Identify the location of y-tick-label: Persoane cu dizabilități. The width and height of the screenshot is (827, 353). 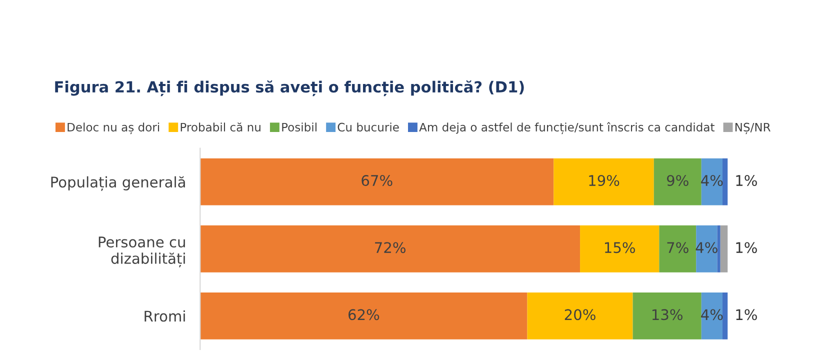
(141, 252).